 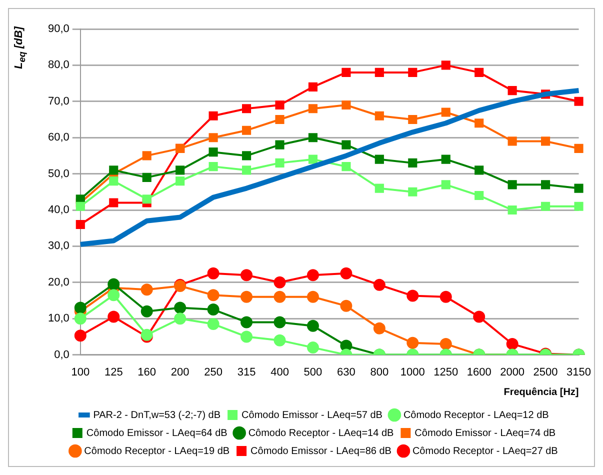 What do you see at coordinates (579, 372) in the screenshot?
I see `x-tick-label: 3150` at bounding box center [579, 372].